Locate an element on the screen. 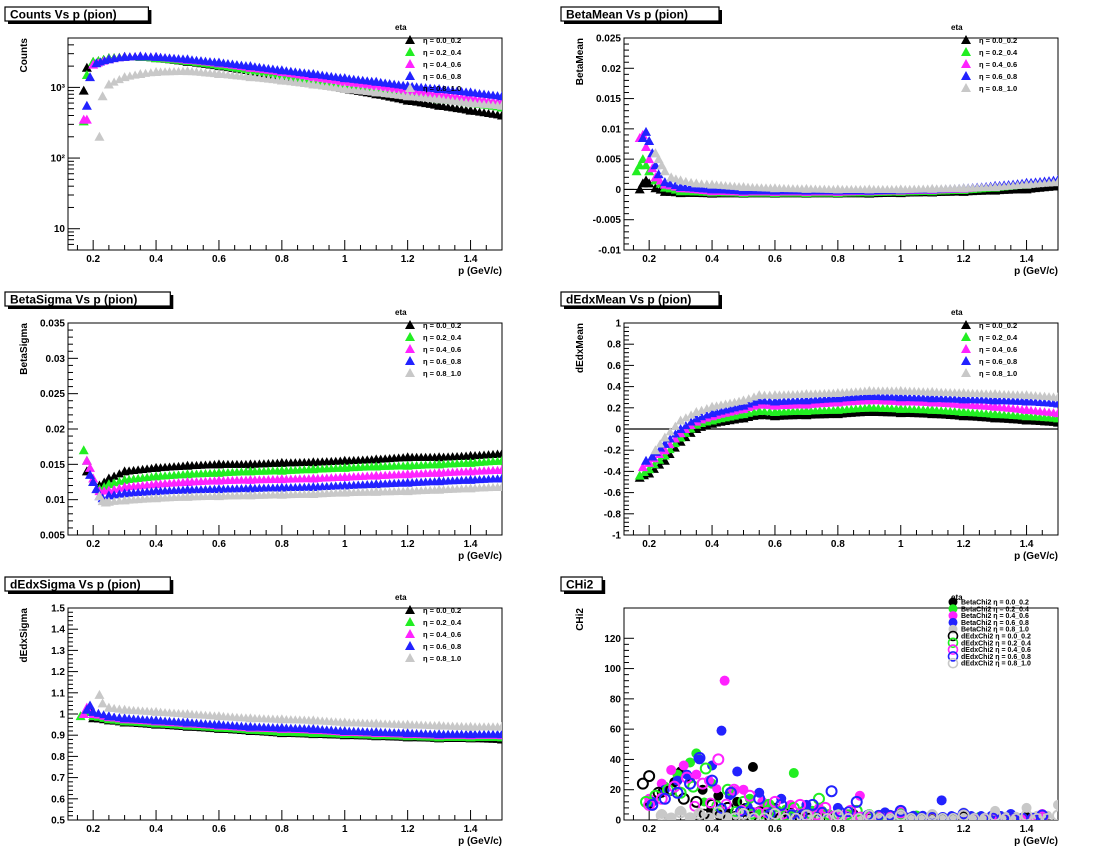  x-tick-label: 1.4 is located at coordinates (1027, 544).